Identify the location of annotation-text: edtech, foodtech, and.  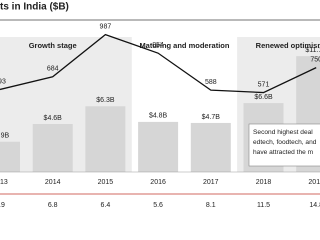
(285, 142).